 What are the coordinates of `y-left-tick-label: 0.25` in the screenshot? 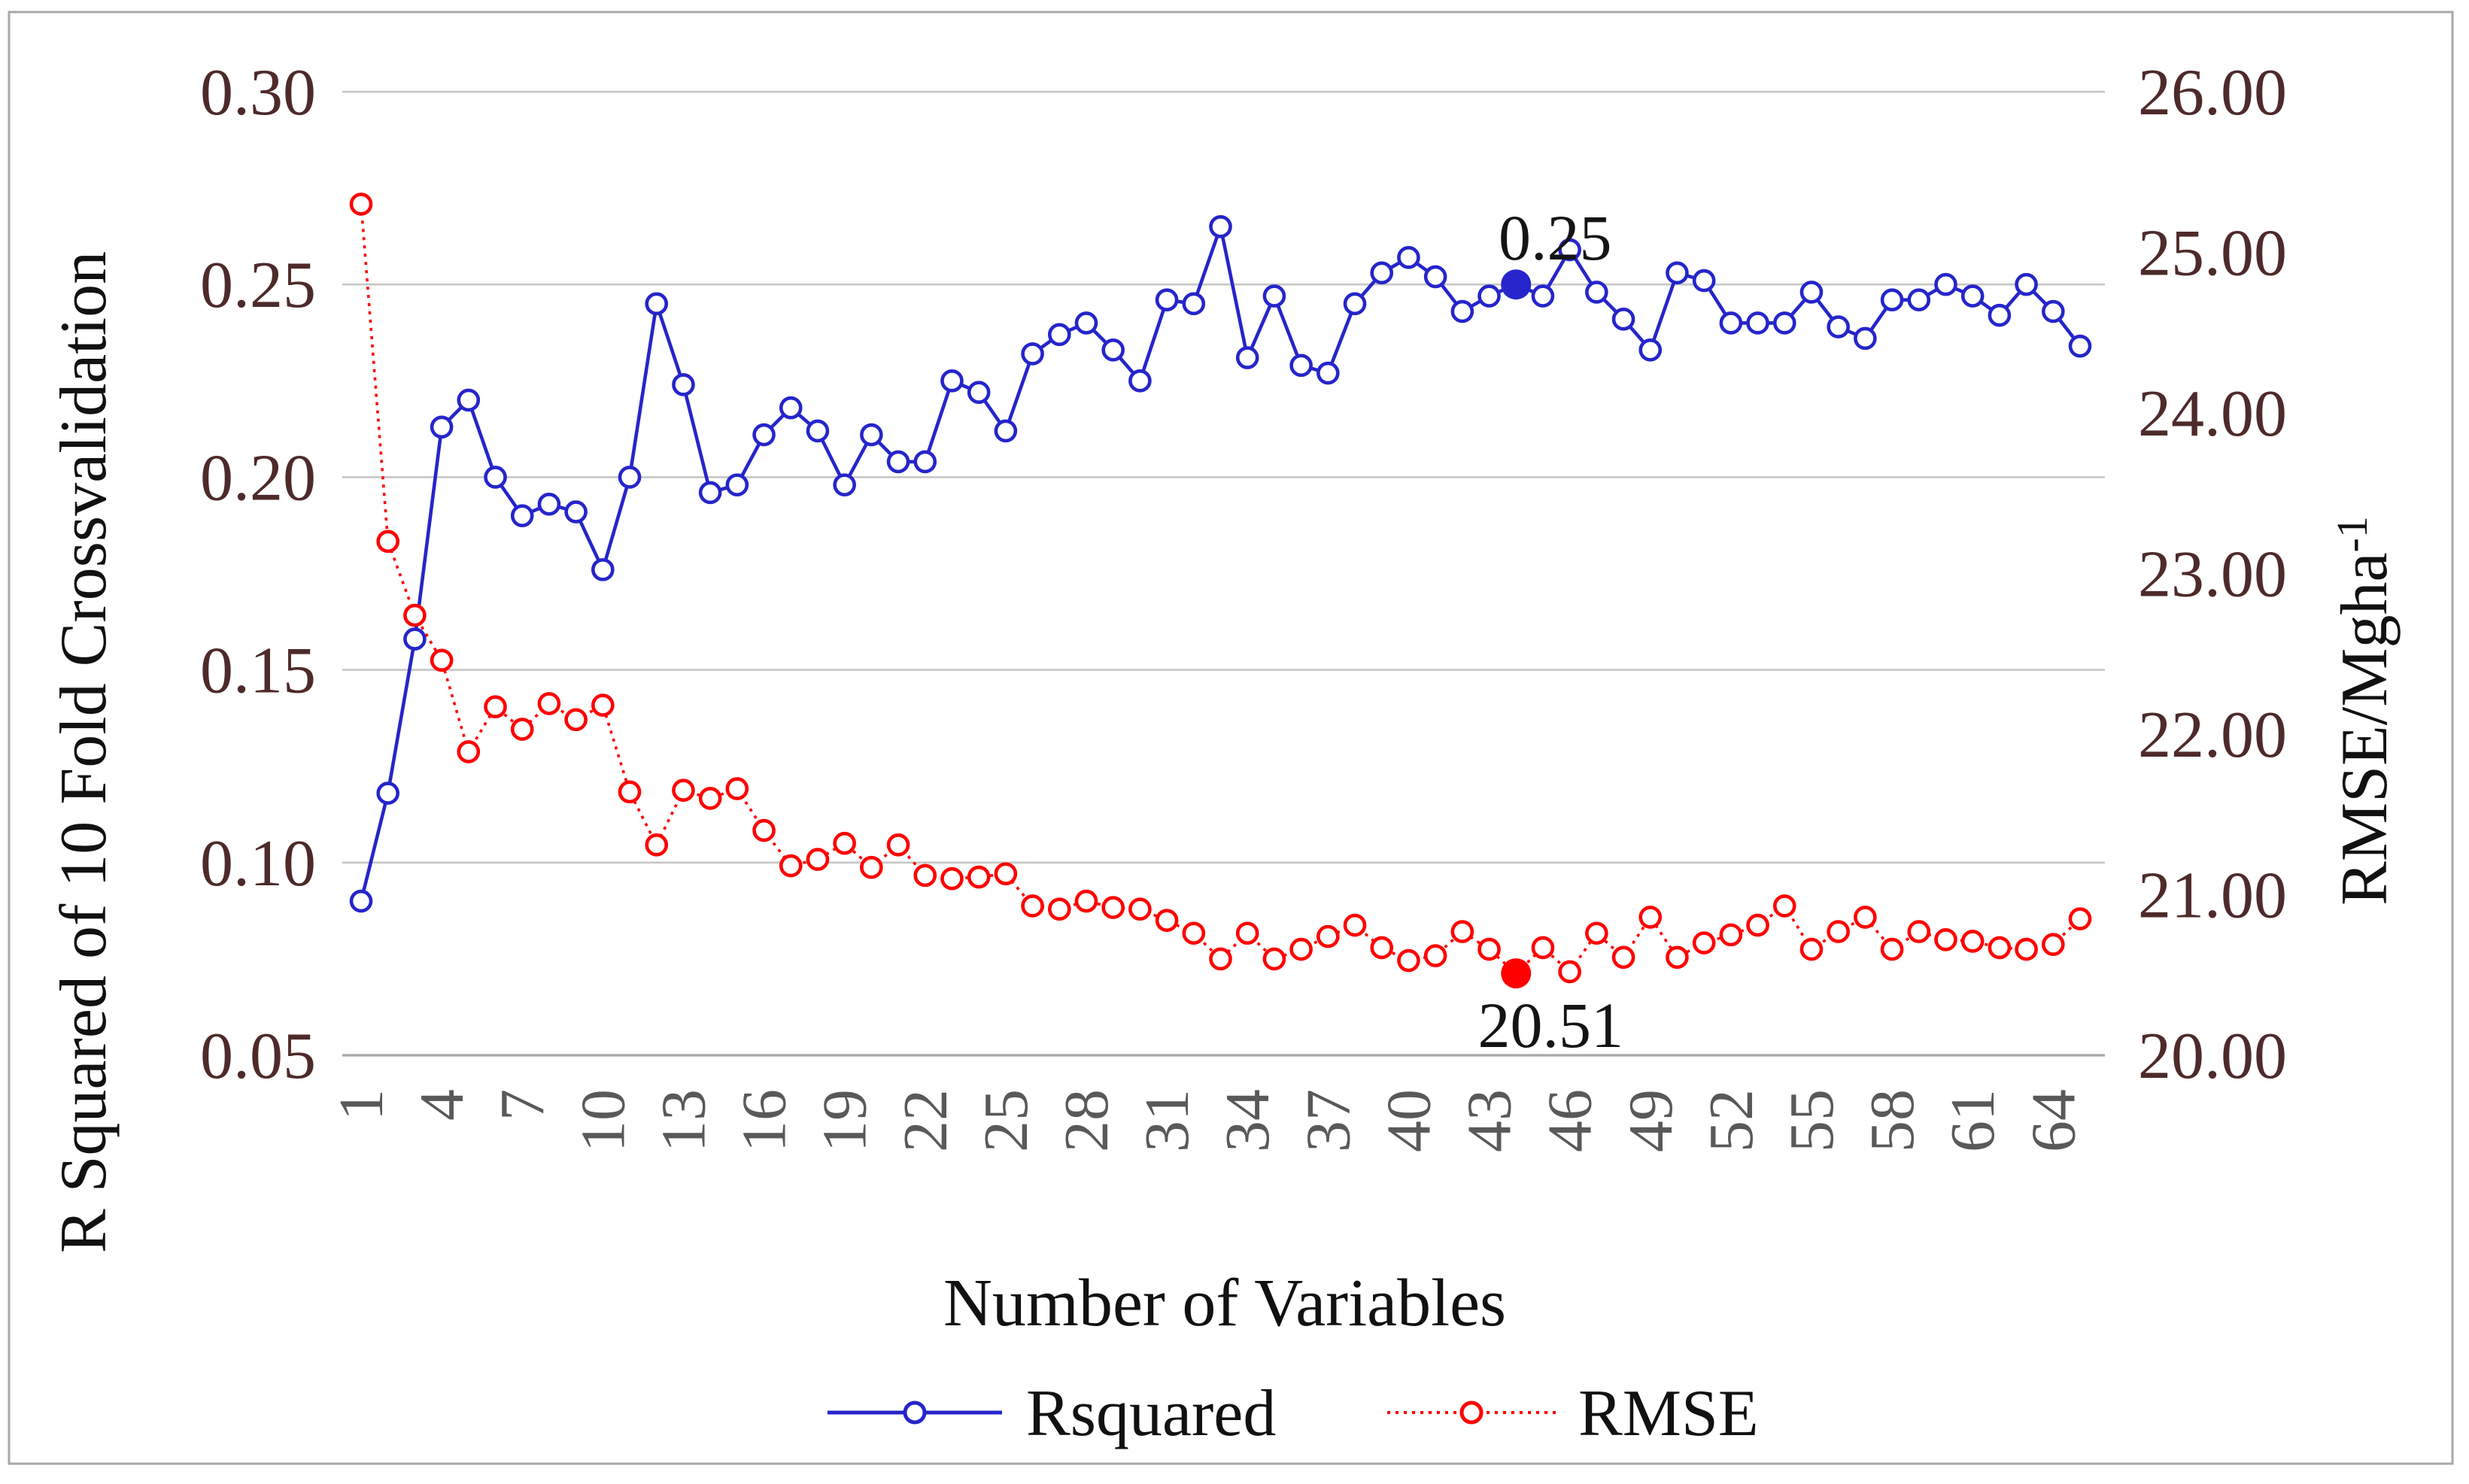 It's located at (258, 285).